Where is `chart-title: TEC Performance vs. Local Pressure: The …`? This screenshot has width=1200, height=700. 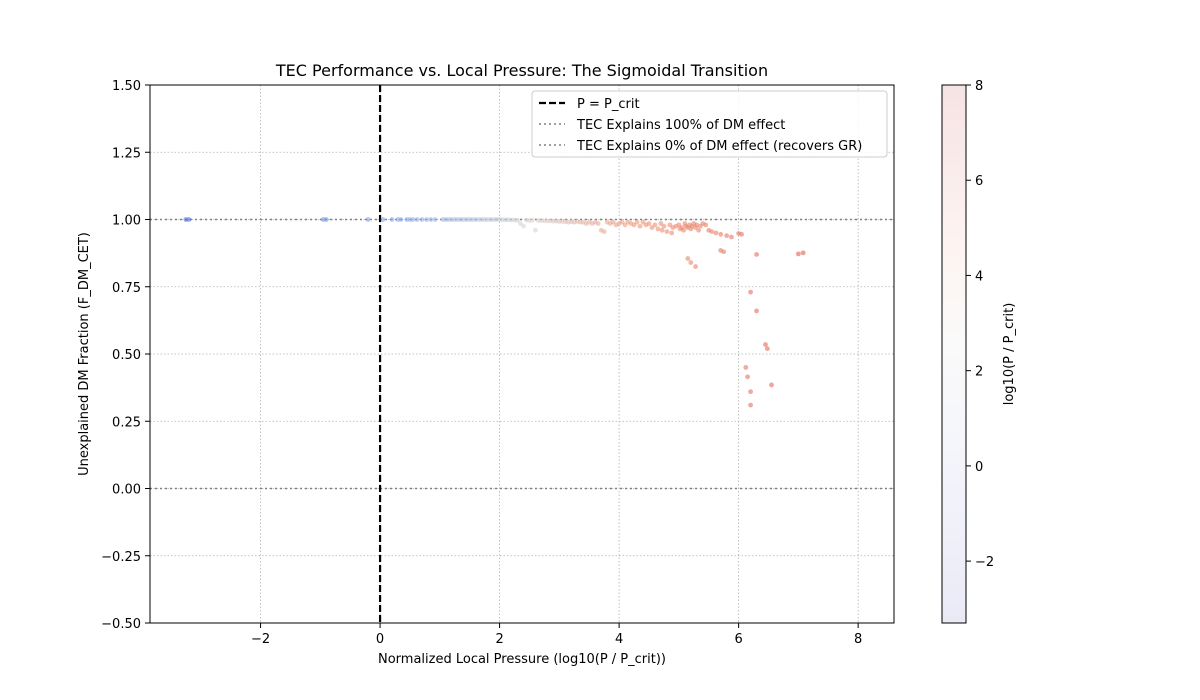
chart-title: TEC Performance vs. Local Pressure: The … is located at coordinates (521, 70).